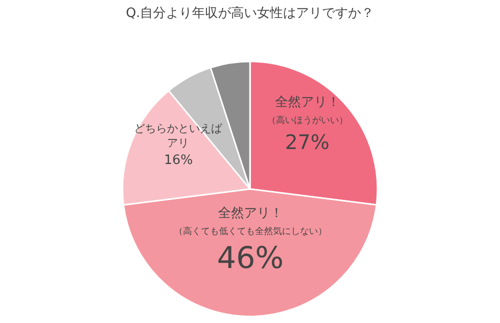  I want to click on chart-title: Q.自分より年収が高い女性はアリですか？, so click(250, 13).